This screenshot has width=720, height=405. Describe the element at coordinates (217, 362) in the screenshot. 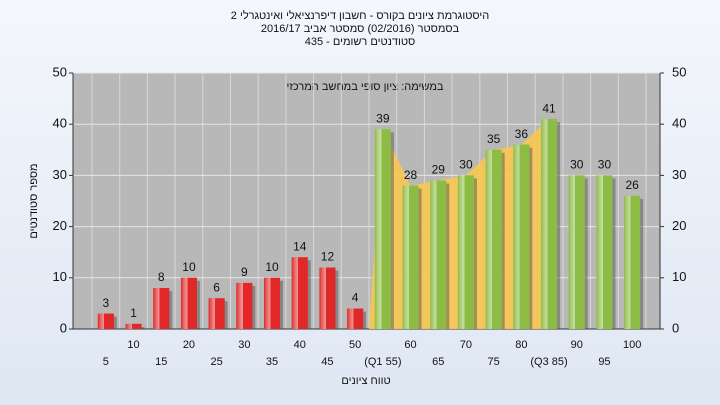

I see `x-tick-label: 25` at that location.